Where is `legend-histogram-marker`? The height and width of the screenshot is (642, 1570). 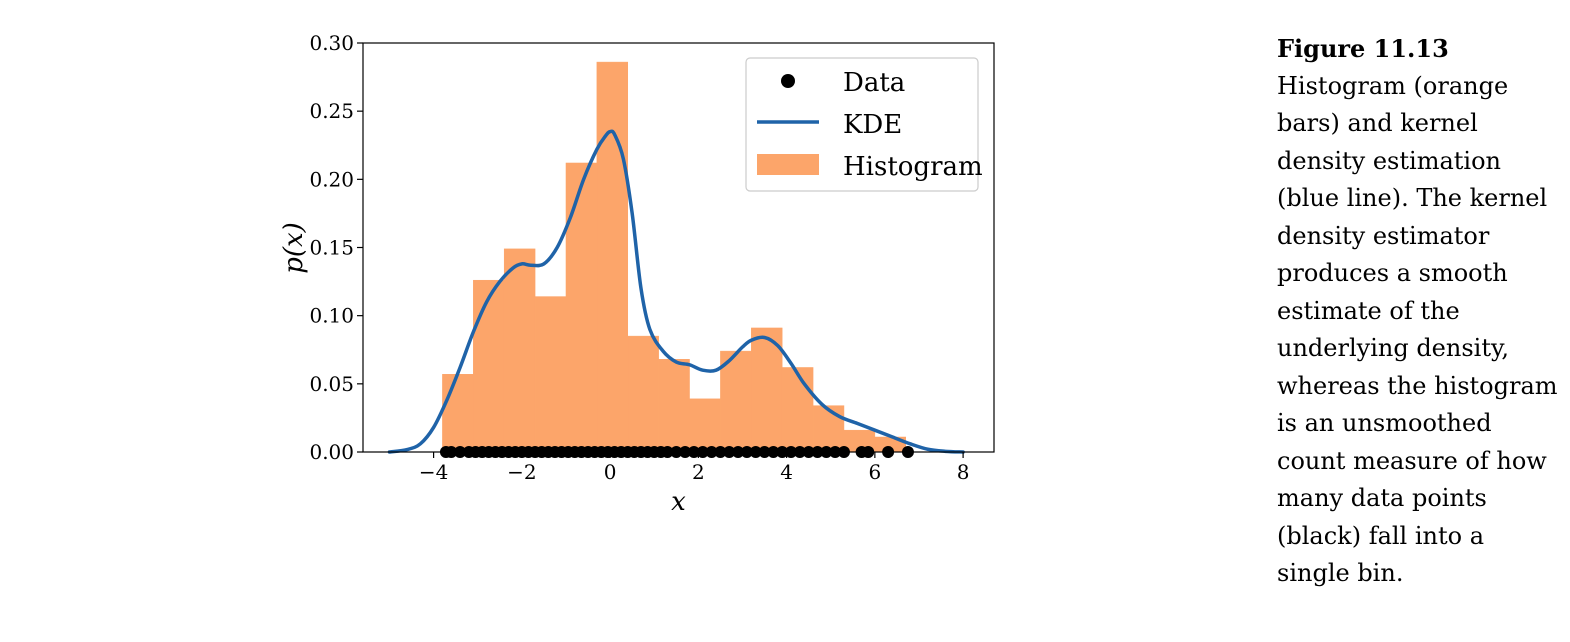
legend-histogram-marker is located at coordinates (788, 164).